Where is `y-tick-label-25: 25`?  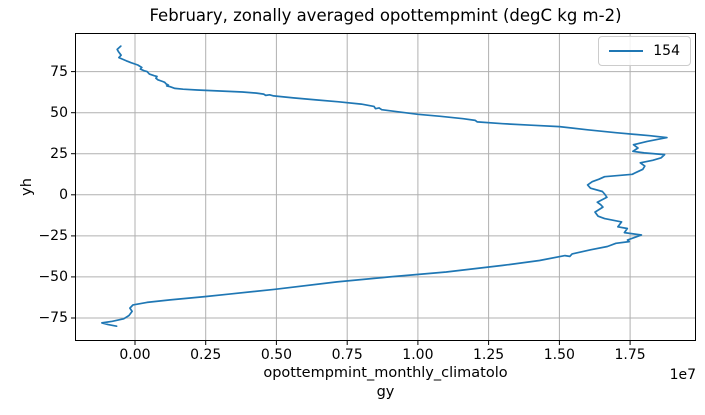 y-tick-label-25: 25 is located at coordinates (59, 153).